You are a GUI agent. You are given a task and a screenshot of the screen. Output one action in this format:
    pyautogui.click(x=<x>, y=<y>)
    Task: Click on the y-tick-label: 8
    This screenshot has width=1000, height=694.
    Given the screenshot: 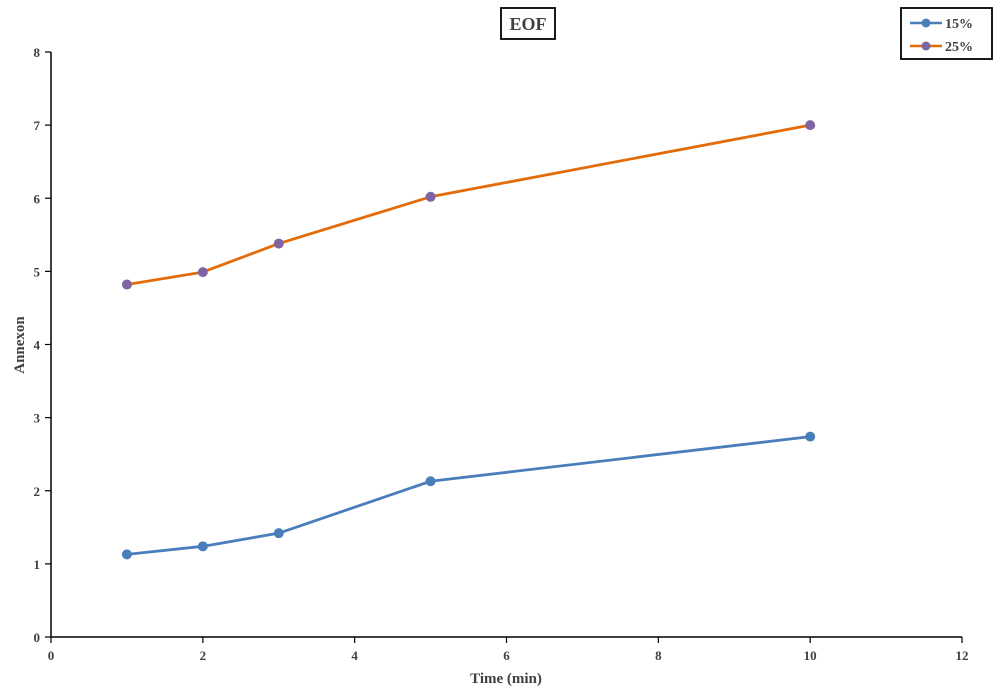 What is the action you would take?
    pyautogui.click(x=37, y=52)
    